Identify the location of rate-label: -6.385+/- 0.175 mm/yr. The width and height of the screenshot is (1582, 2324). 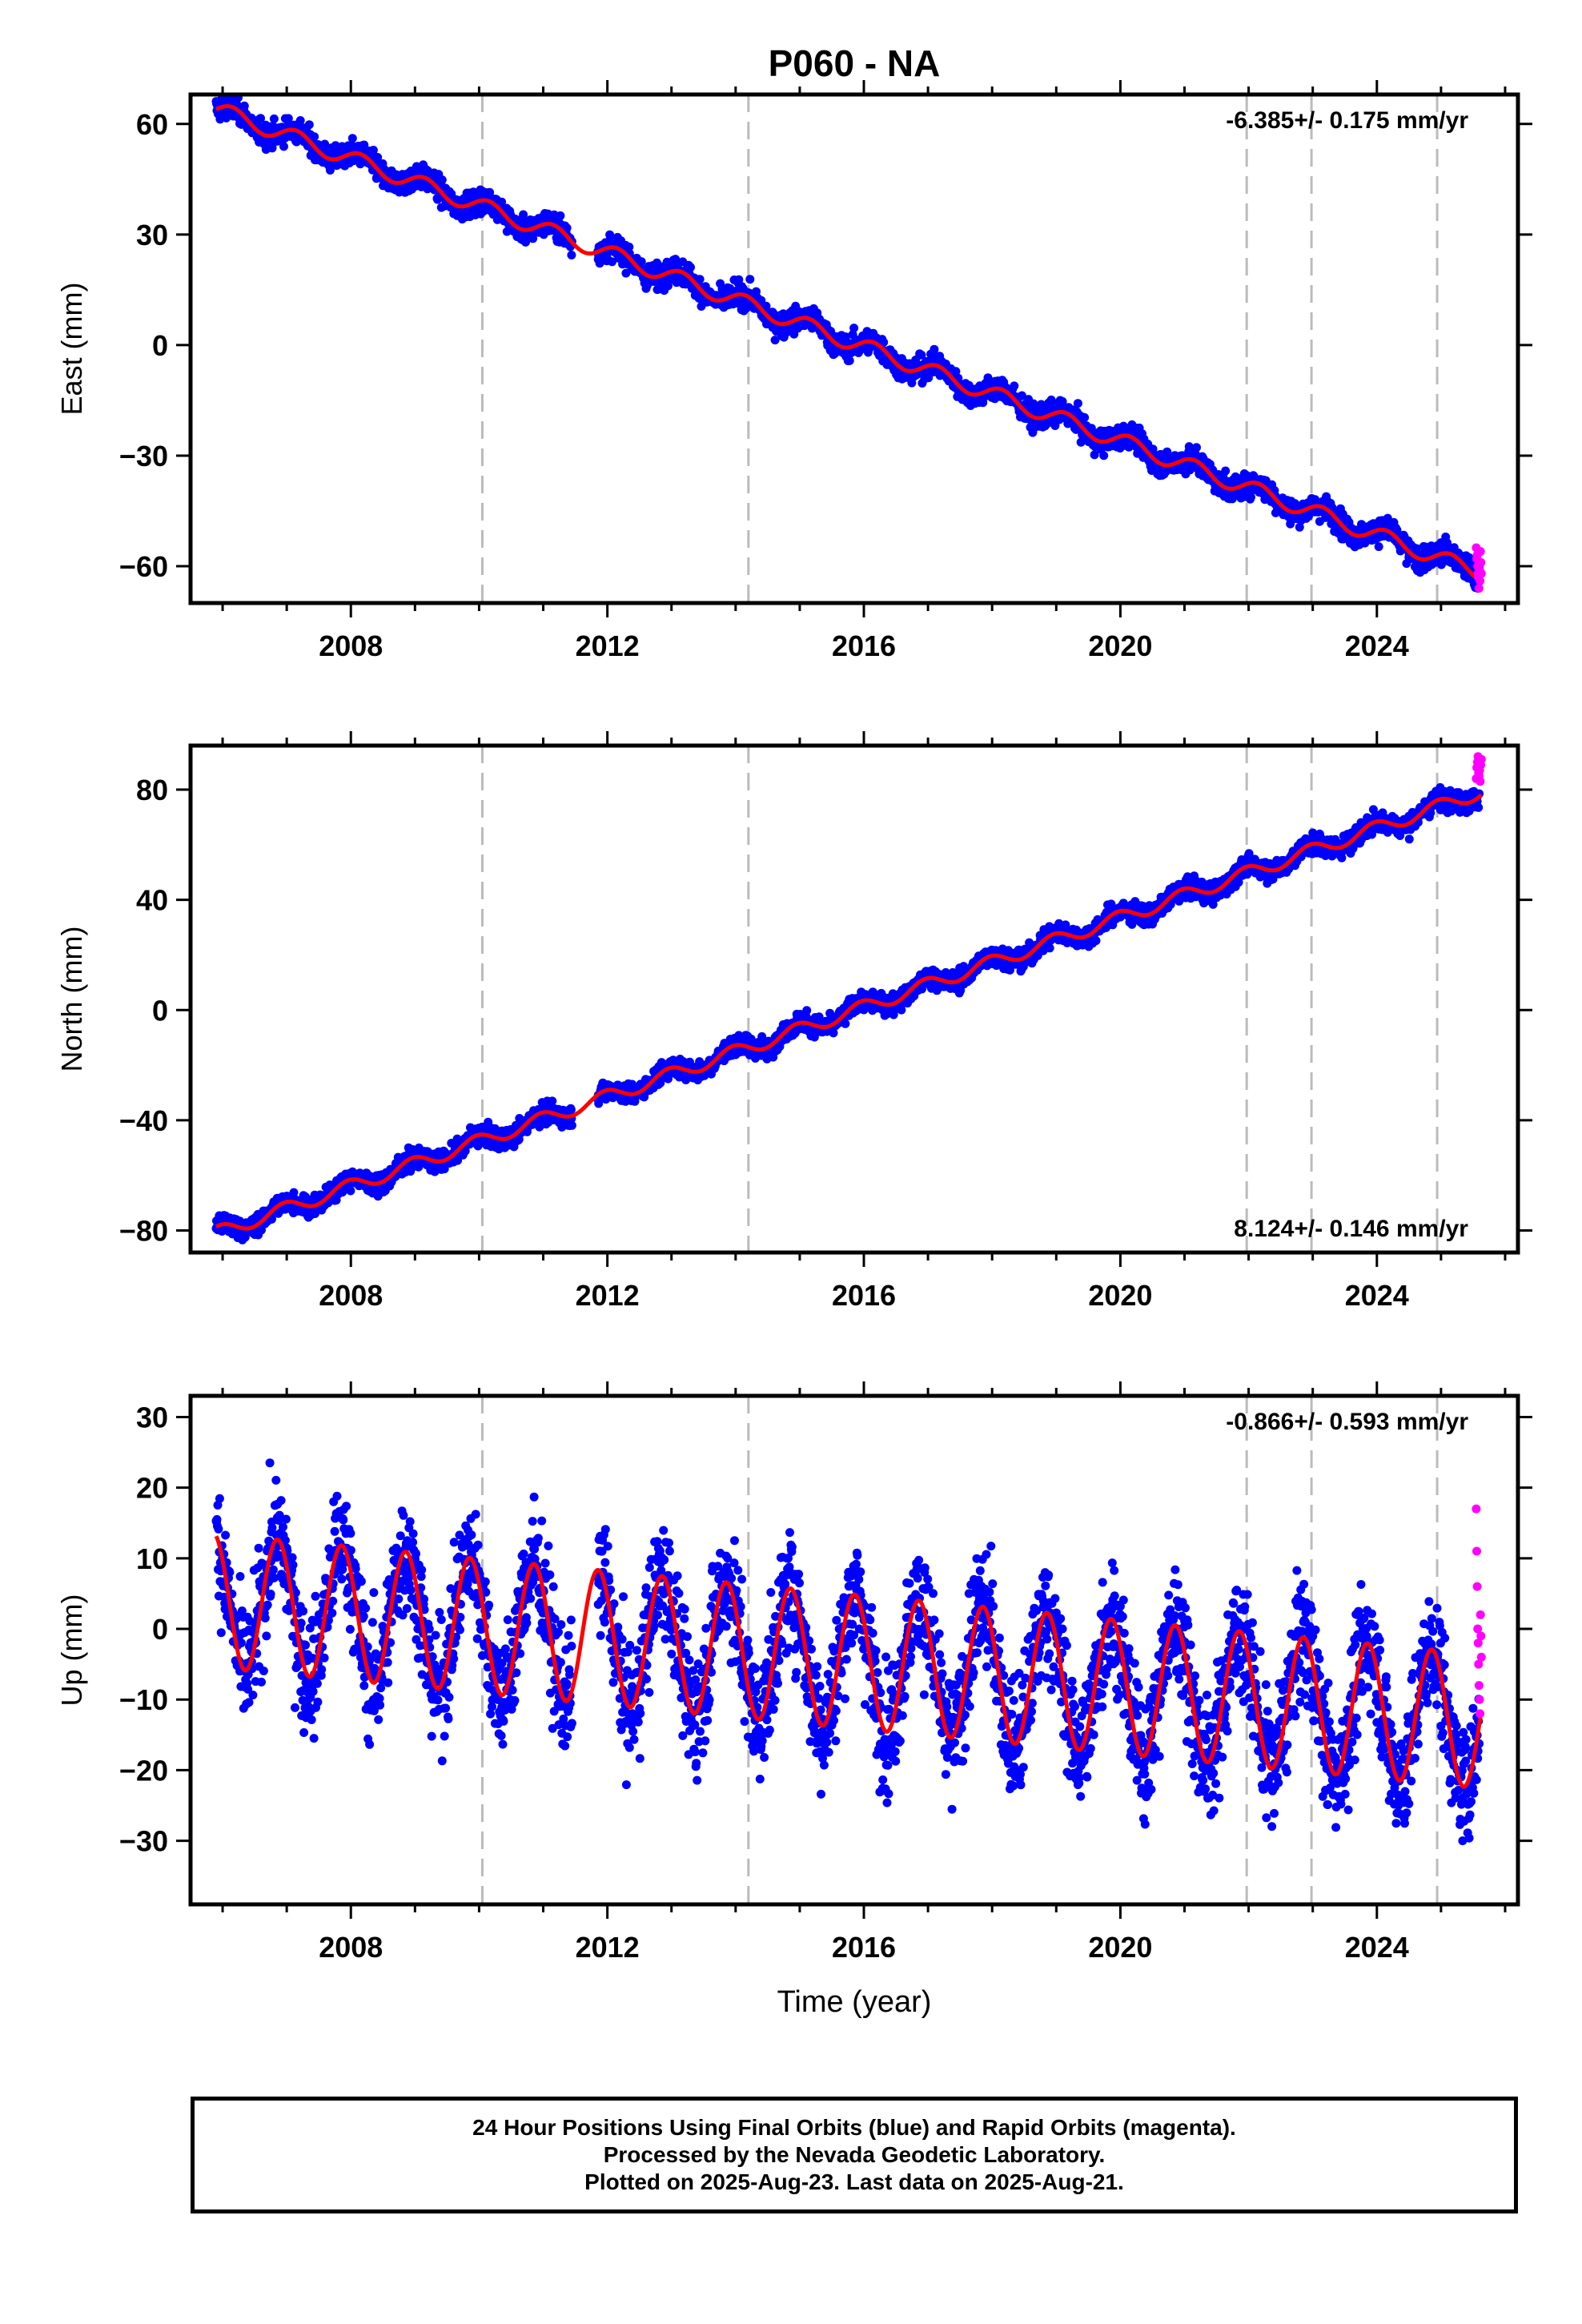
(1347, 121).